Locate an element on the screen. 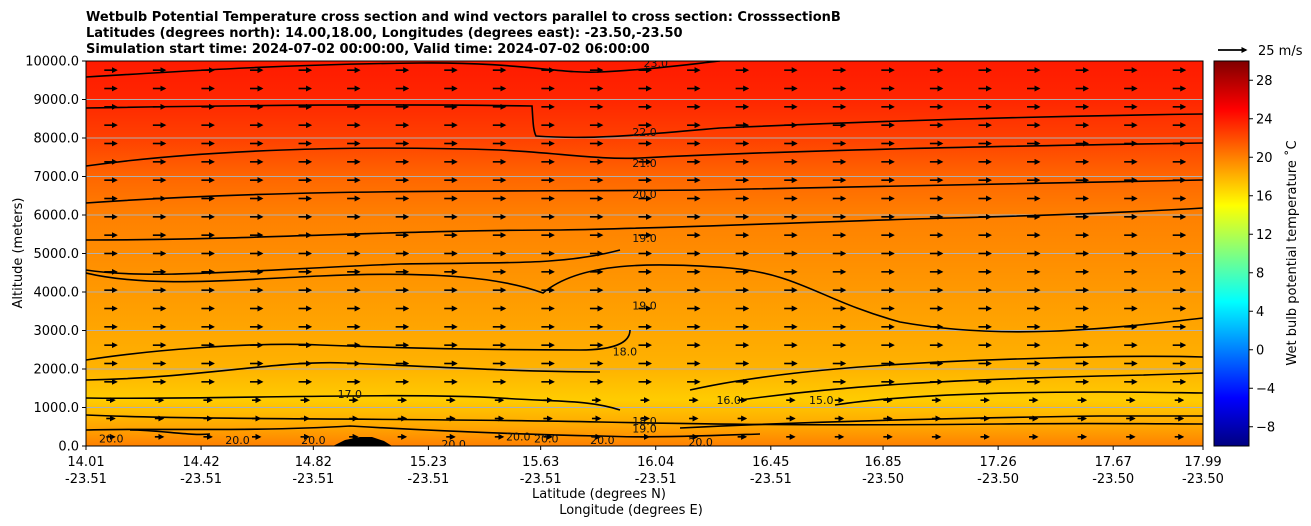  x-tick-latitude: 16.85 is located at coordinates (882, 462).